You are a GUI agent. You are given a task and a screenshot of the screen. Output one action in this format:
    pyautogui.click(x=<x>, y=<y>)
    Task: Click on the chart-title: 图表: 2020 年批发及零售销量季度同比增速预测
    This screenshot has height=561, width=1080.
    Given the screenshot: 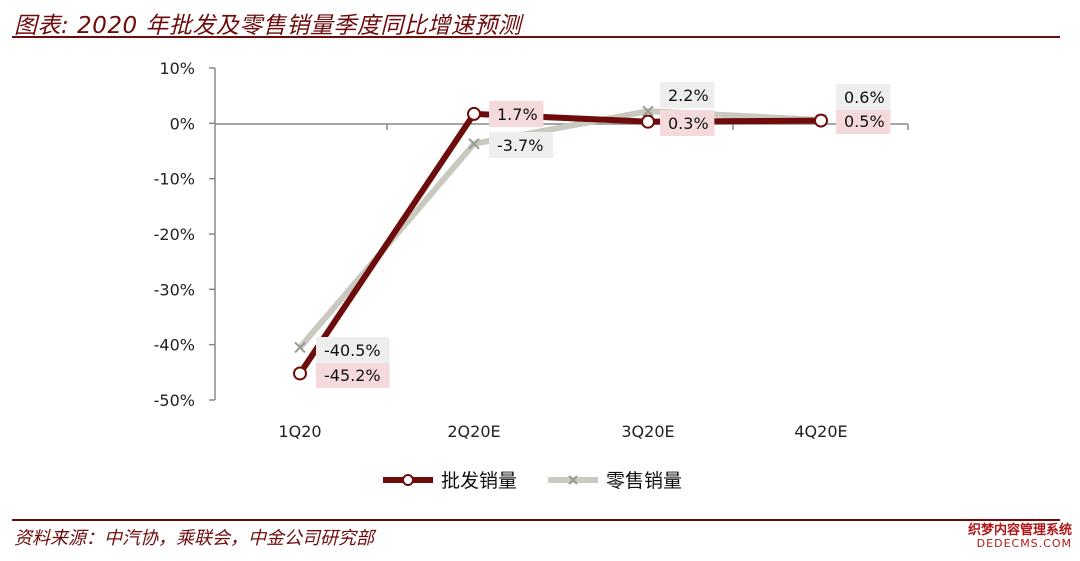 What is the action you would take?
    pyautogui.click(x=268, y=26)
    